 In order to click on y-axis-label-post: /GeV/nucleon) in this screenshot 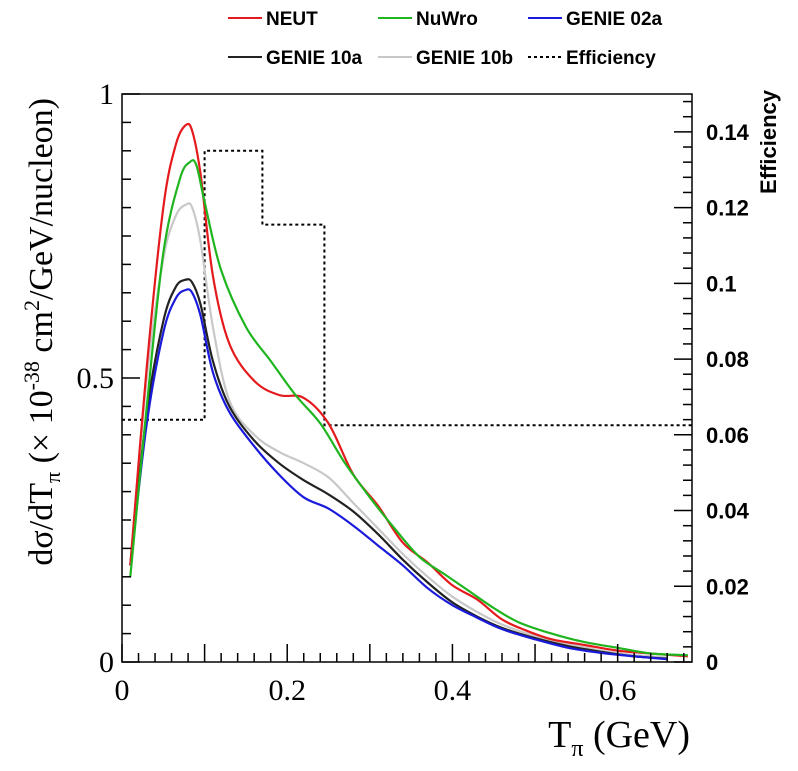, I will do `click(41, 199)`.